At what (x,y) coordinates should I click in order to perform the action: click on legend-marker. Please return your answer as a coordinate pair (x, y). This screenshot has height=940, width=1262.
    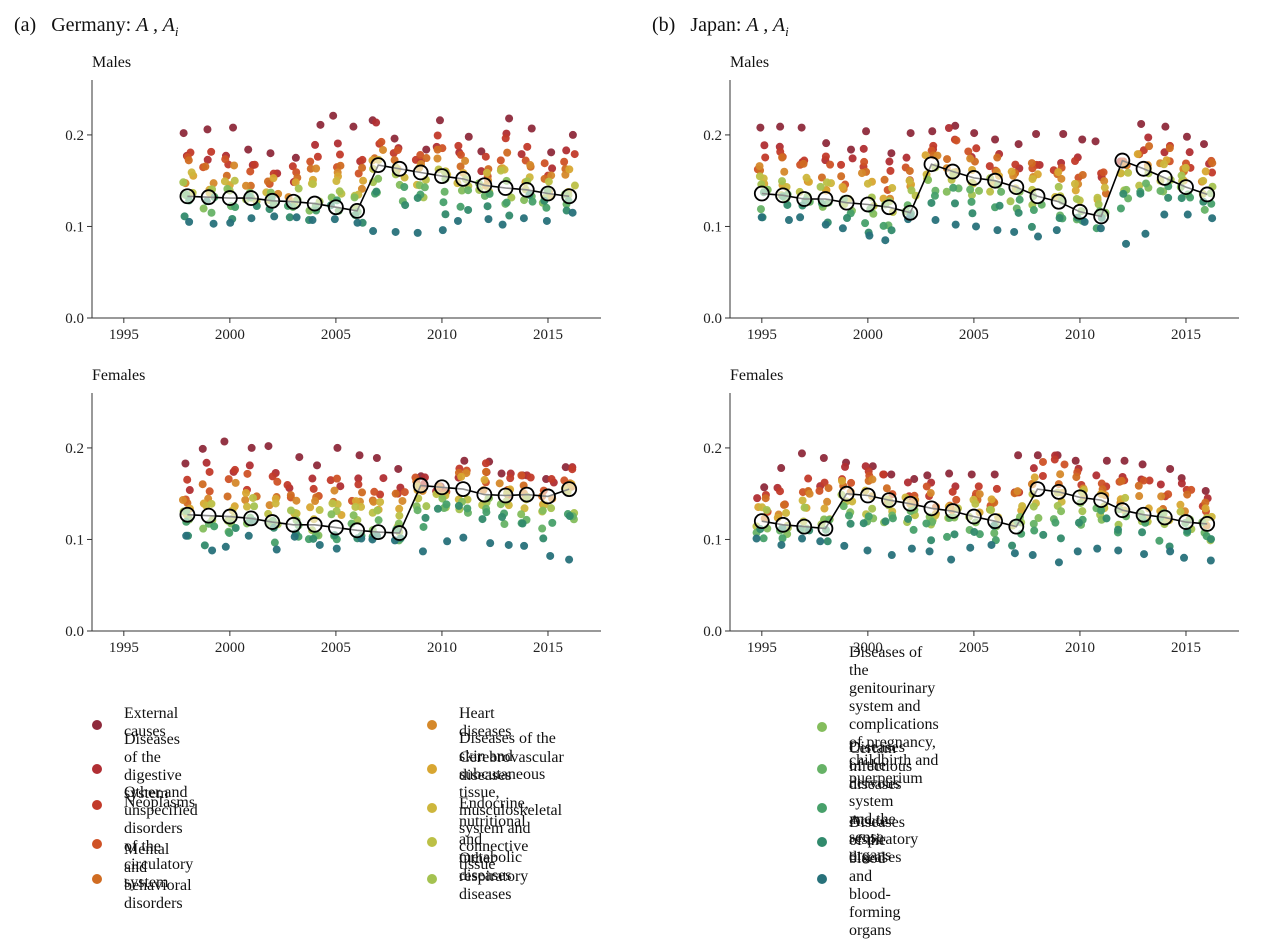
    Looking at the image, I should click on (97, 879).